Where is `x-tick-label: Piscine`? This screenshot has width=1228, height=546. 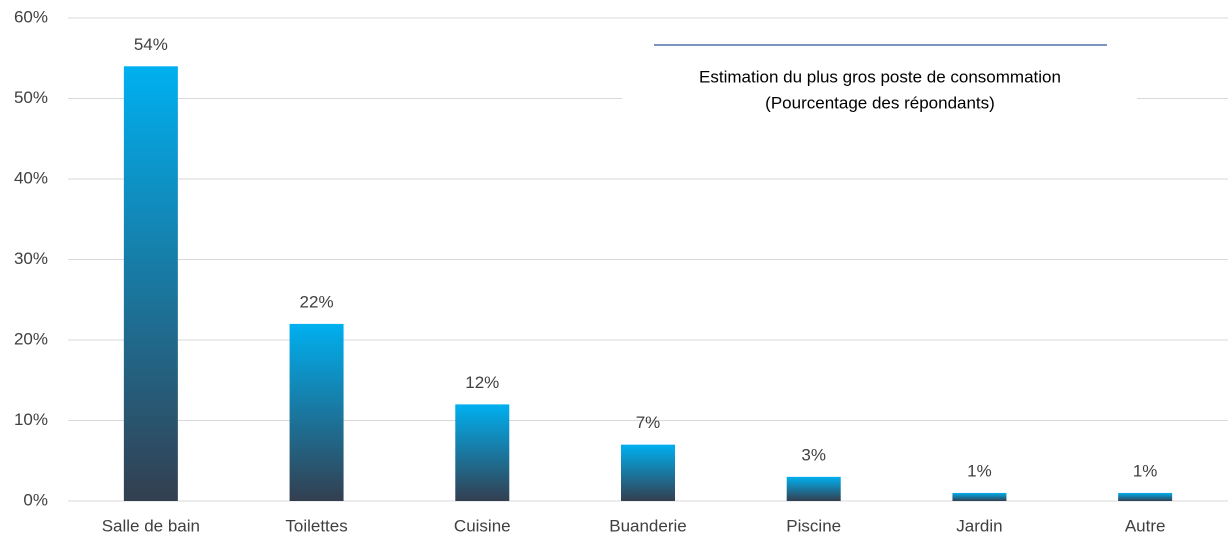
x-tick-label: Piscine is located at coordinates (813, 525).